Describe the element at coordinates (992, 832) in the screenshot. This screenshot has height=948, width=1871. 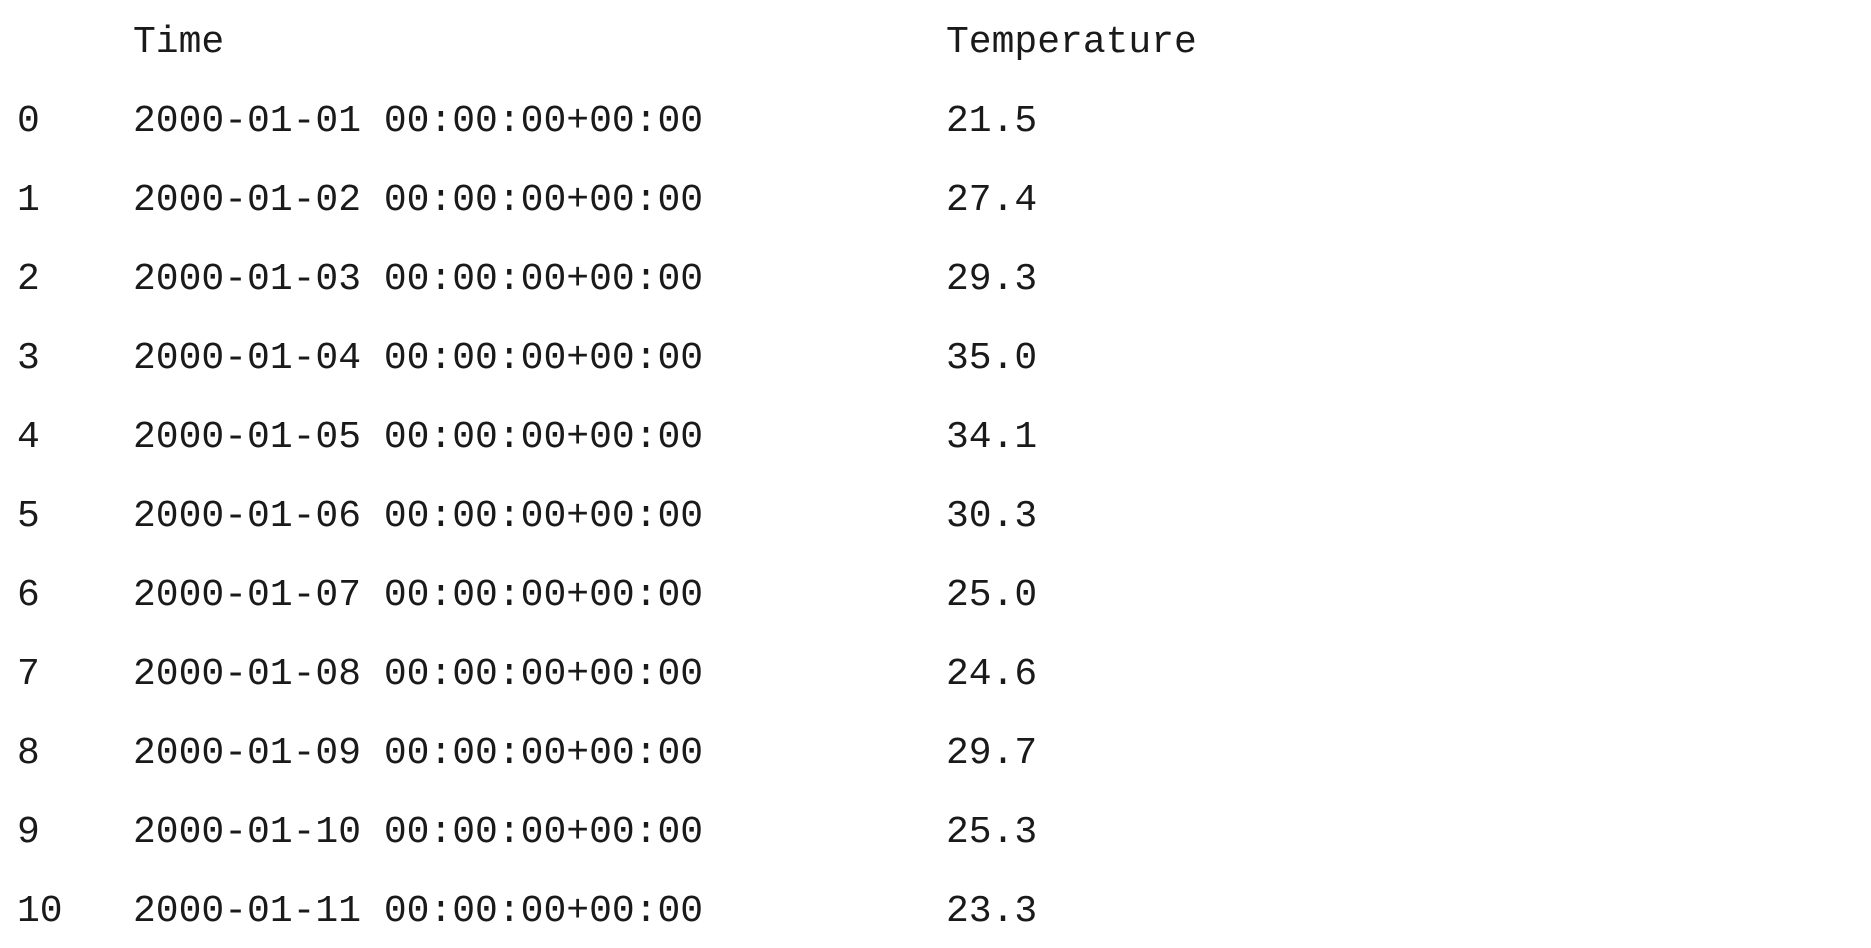
I see `row-temperature: 25.3` at that location.